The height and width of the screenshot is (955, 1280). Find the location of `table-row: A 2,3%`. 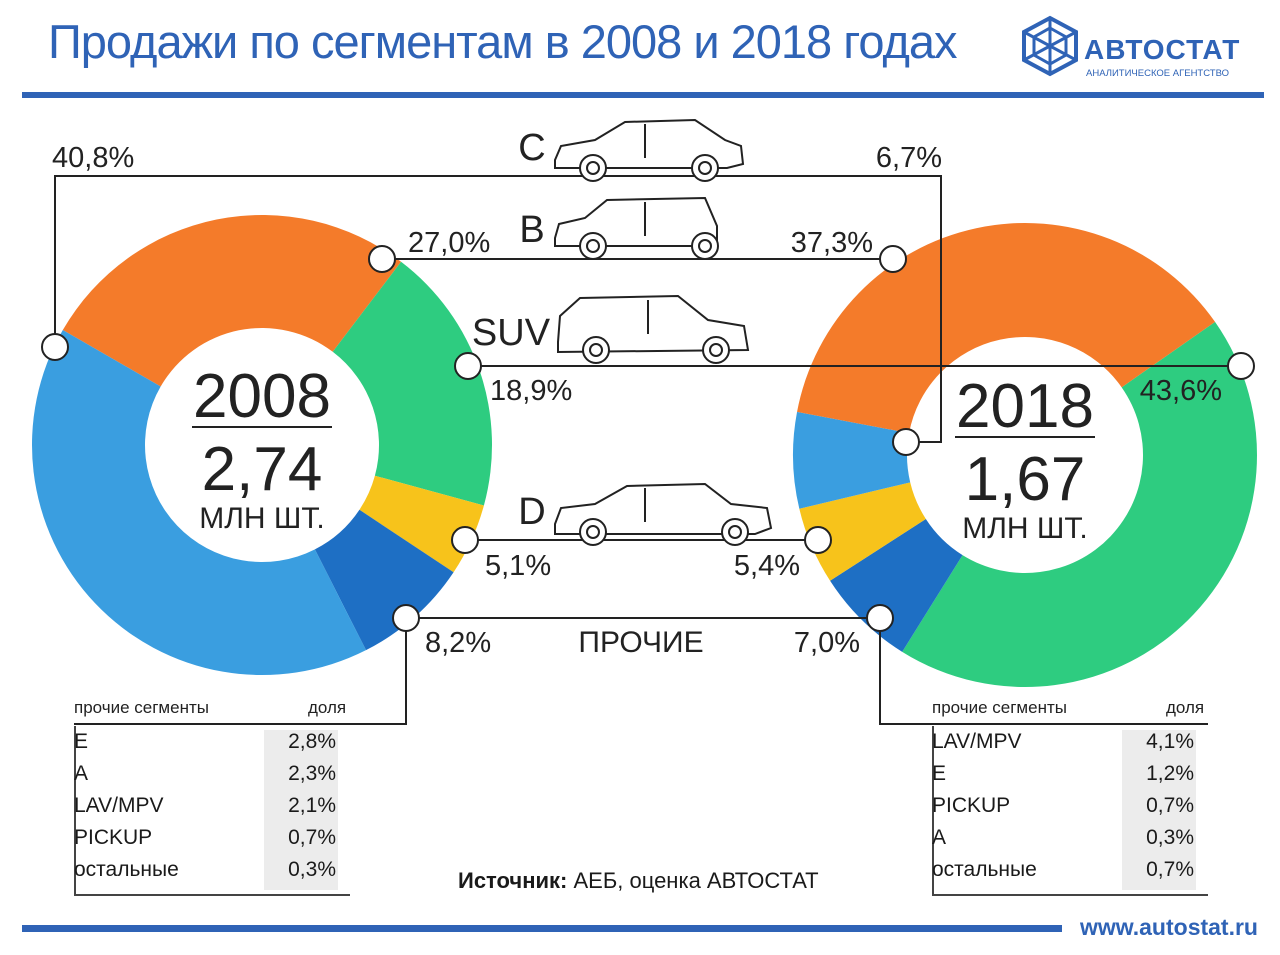

table-row: A 2,3% is located at coordinates (212, 778).